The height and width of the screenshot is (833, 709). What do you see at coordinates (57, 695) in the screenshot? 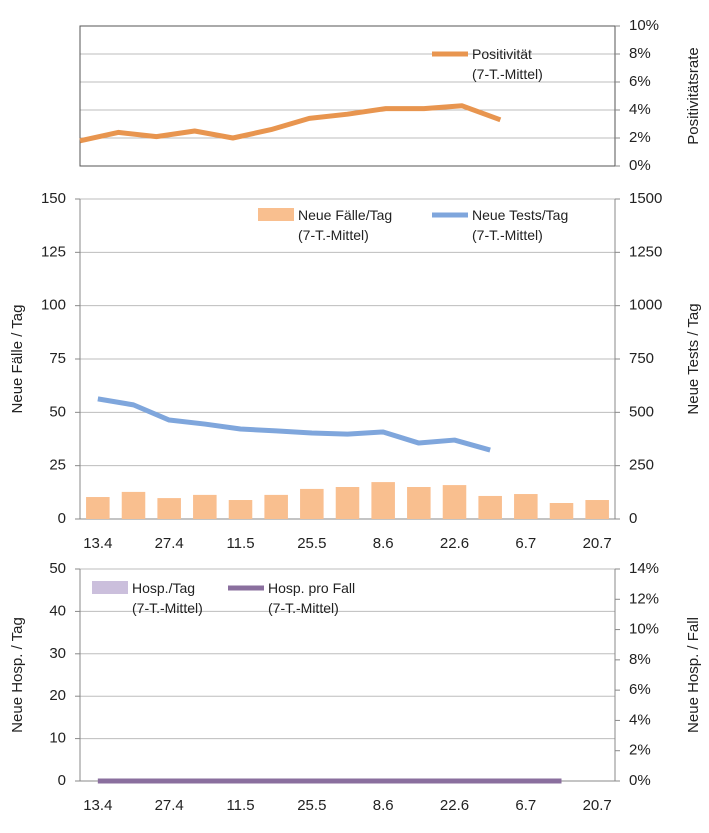
I see `tick-label: 20` at bounding box center [57, 695].